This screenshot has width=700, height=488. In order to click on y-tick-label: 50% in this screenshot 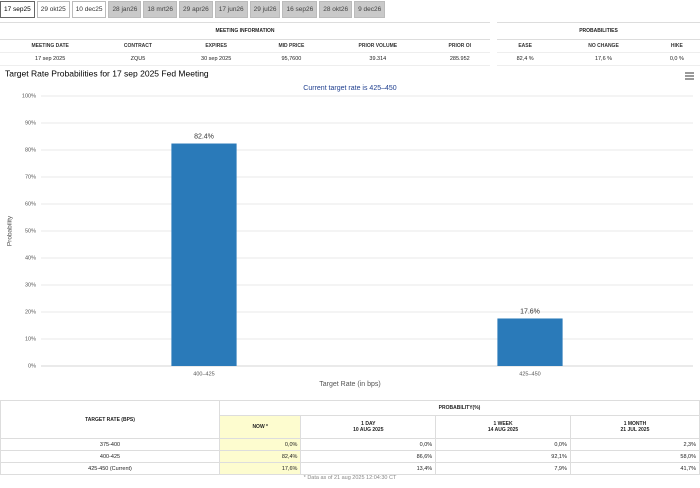, I will do `click(30, 231)`.